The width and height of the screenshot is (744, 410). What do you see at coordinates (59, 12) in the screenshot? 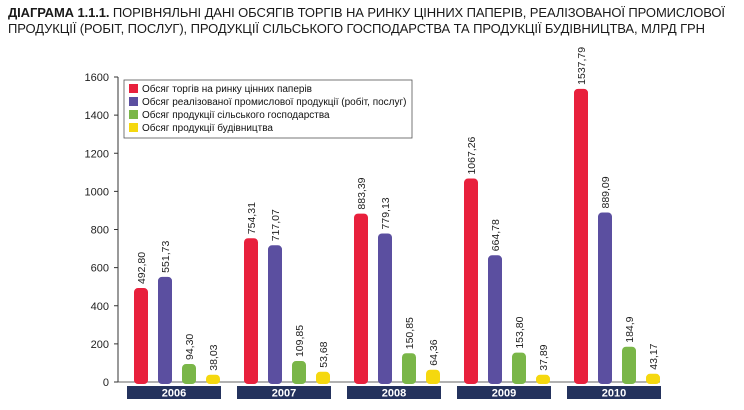
I see `chart-title-prefix: ДІАГРАМА 1.1.1.` at bounding box center [59, 12].